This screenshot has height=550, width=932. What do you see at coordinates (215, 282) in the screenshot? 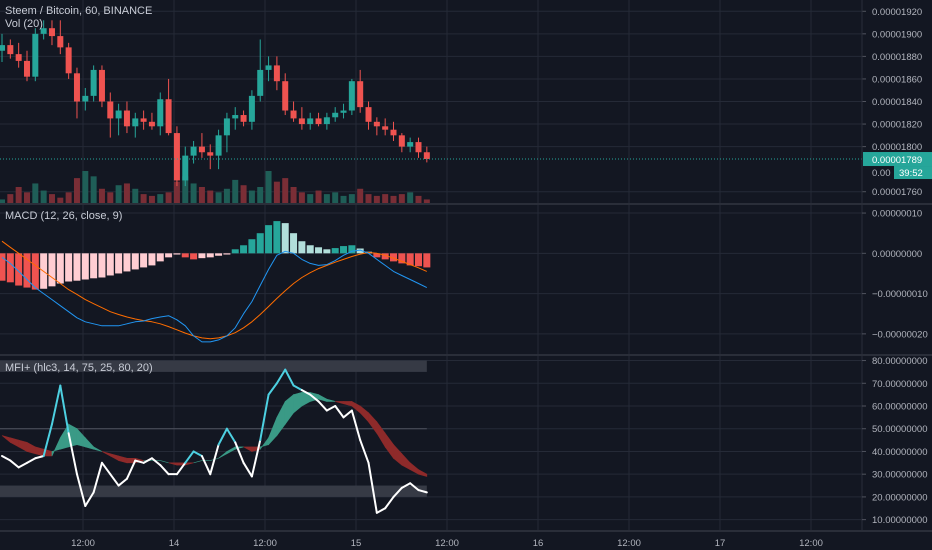
I see `macd-pane` at bounding box center [215, 282].